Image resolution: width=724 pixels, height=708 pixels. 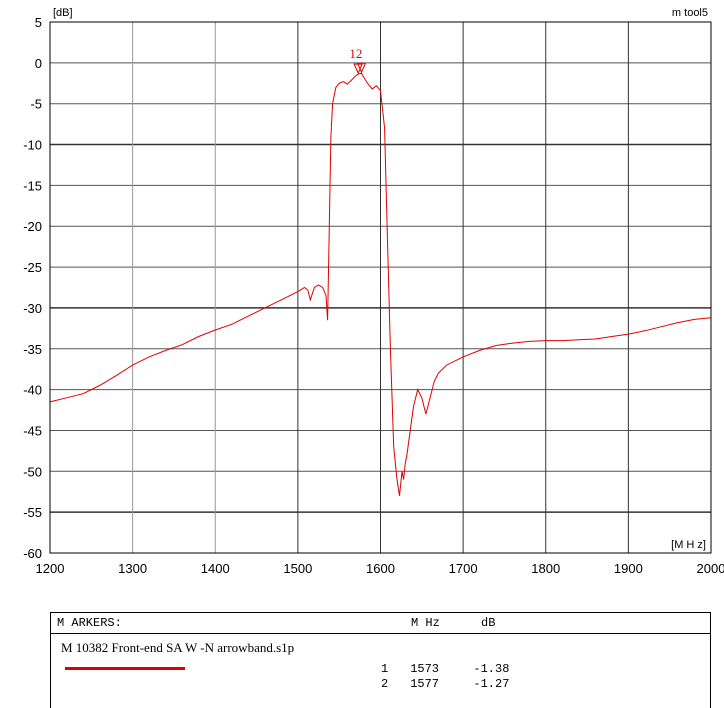 I want to click on corner-label: m tool5, so click(x=690, y=13).